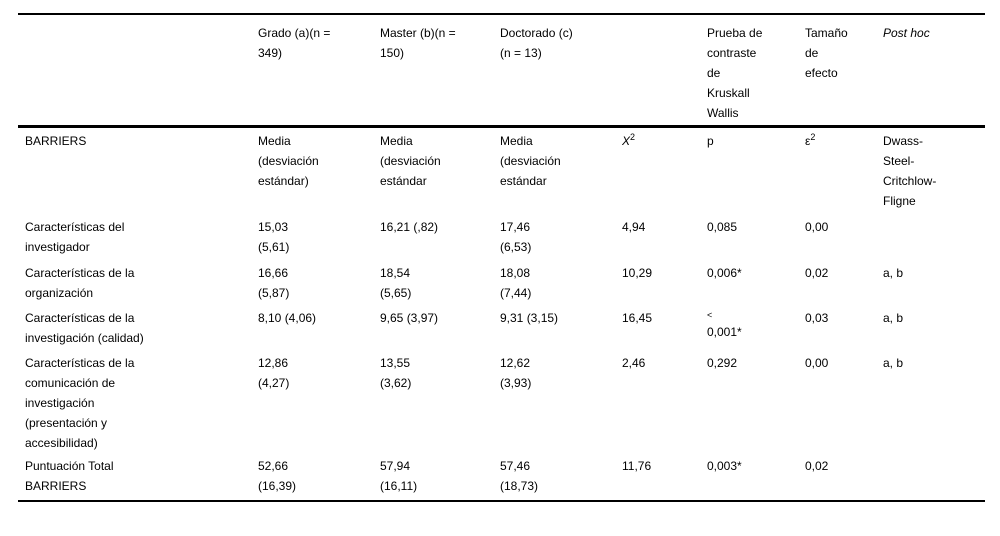 The image size is (1000, 536). What do you see at coordinates (440, 71) in the screenshot?
I see `col-header-master: Master (b)(n = 150)` at bounding box center [440, 71].